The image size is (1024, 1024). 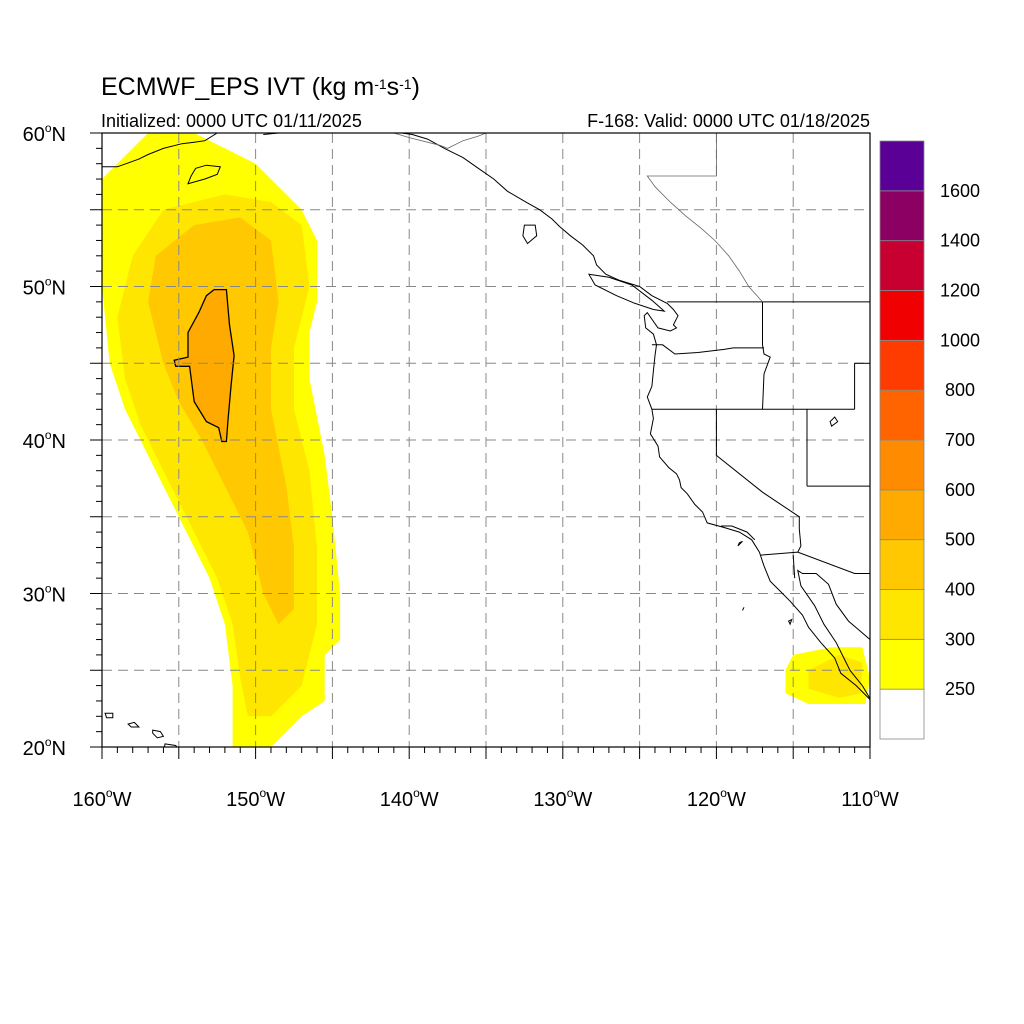 What do you see at coordinates (960, 590) in the screenshot?
I see `colorbar-label: 400` at bounding box center [960, 590].